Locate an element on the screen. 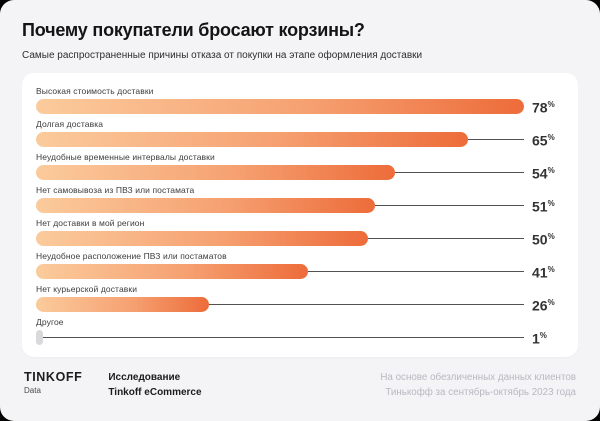 The width and height of the screenshot is (600, 421). source-line2: Тинькофф за сентябрь-октябрь 2023 года is located at coordinates (480, 392).